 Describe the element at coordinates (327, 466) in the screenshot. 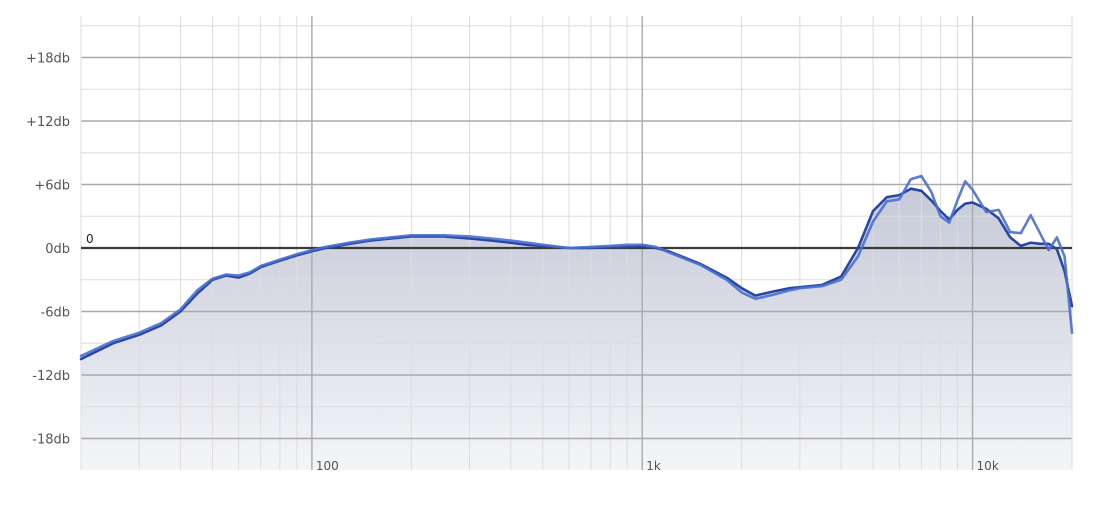

I see `x-tick-label: 100` at that location.